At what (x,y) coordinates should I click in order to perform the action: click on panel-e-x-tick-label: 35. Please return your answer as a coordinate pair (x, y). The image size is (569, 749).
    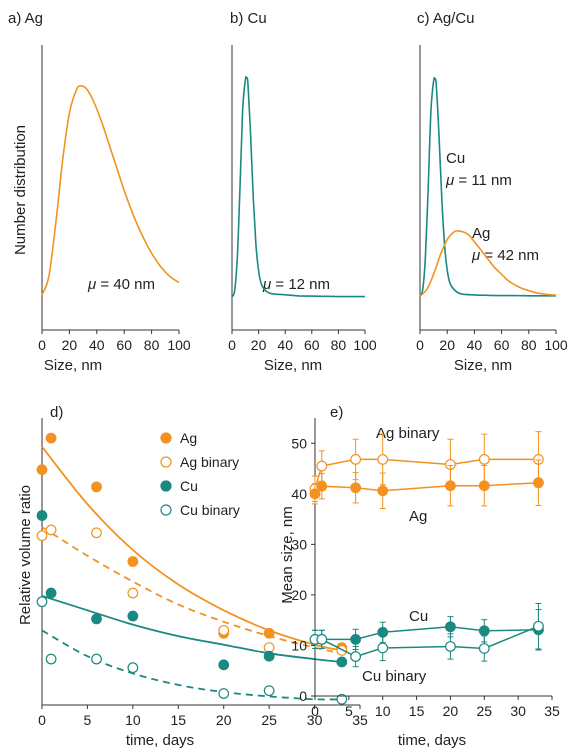
    Looking at the image, I should click on (552, 711).